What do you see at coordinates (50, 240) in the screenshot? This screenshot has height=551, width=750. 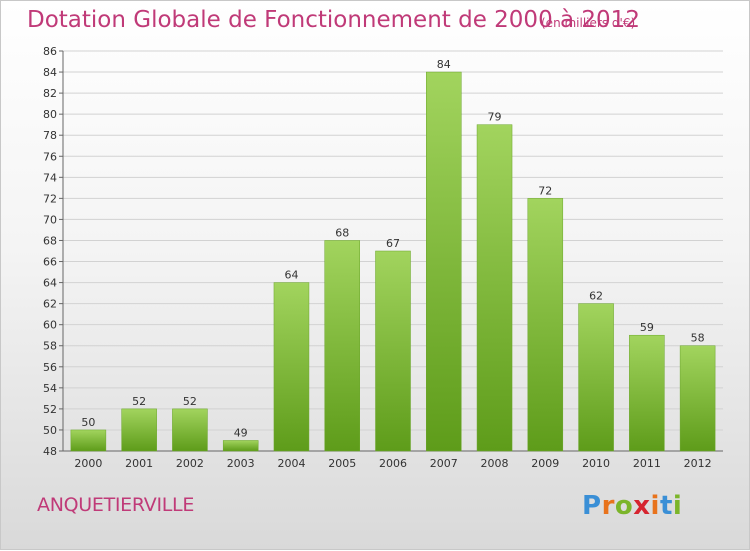 I see `y-tick-label: 68` at bounding box center [50, 240].